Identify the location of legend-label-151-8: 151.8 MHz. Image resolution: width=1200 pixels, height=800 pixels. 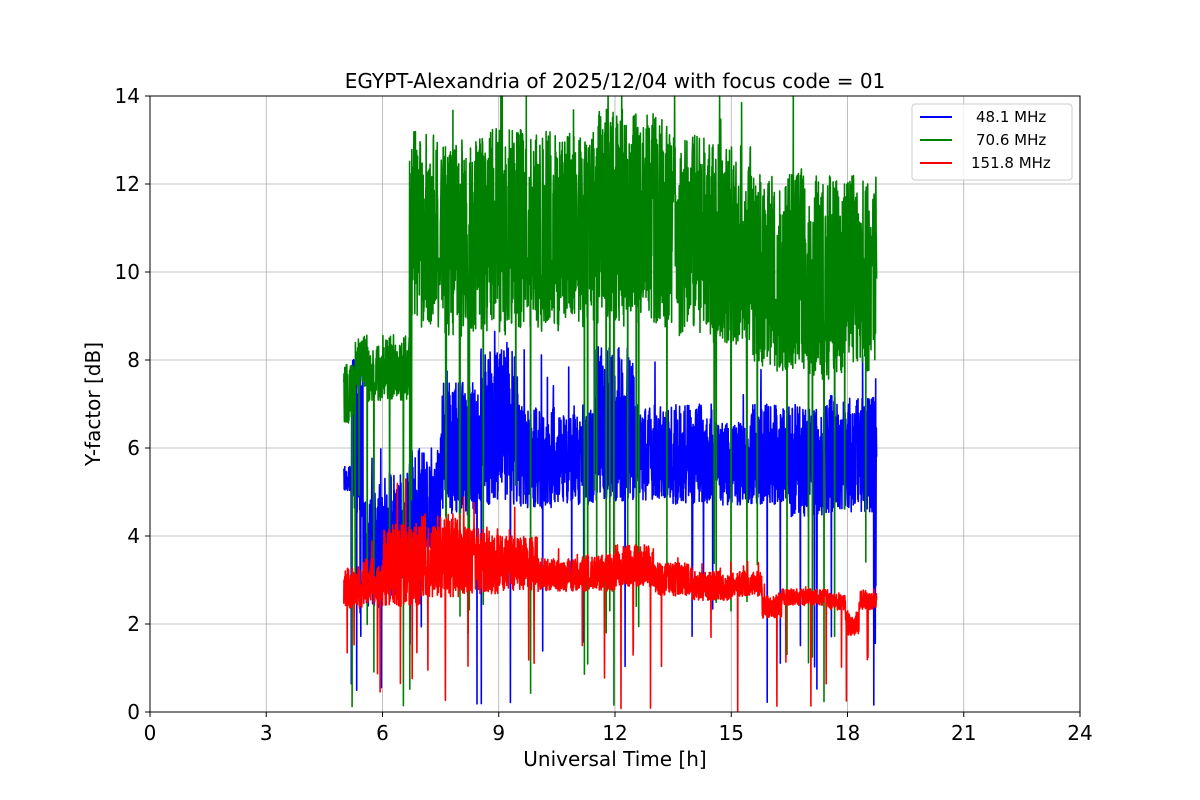
(1011, 163).